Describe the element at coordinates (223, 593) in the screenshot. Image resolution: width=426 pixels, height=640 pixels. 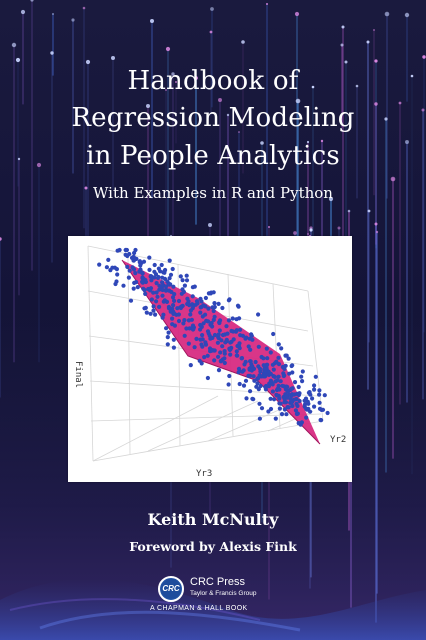
I see `publisher-group: Taylor & Francis Group` at that location.